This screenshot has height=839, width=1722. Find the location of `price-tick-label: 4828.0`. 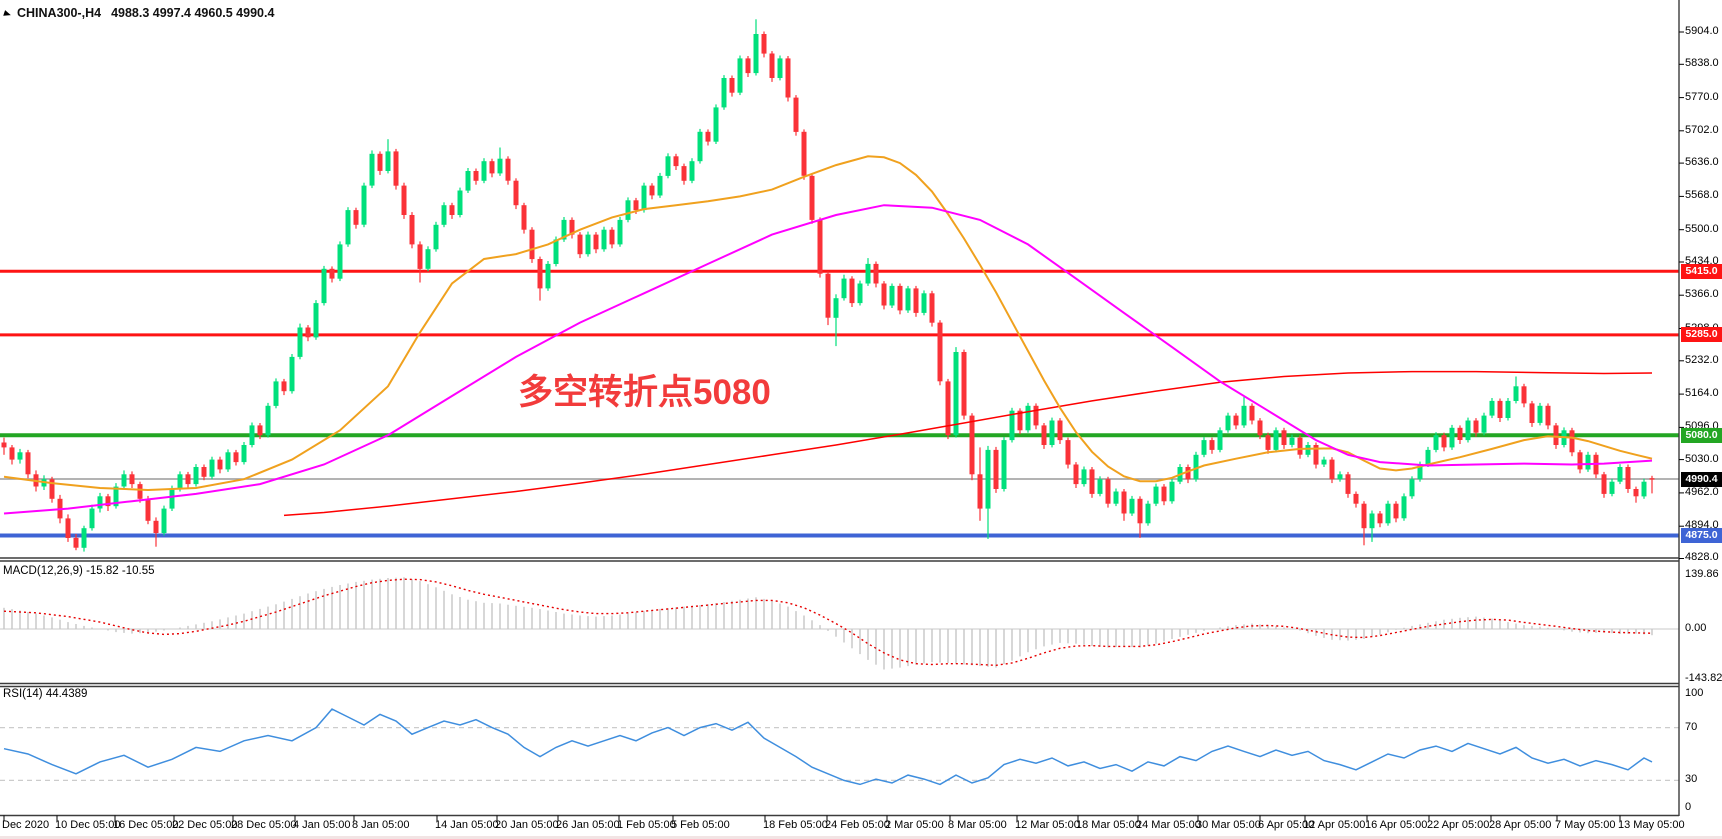

price-tick-label: 4828.0 is located at coordinates (1702, 557).